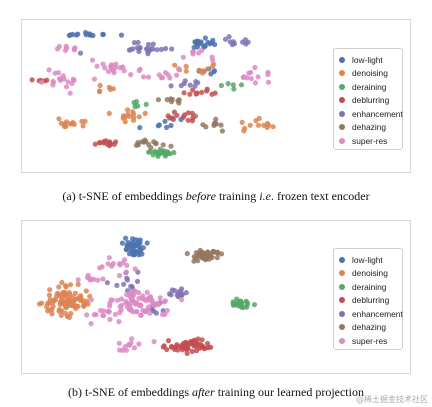 This screenshot has width=432, height=407. I want to click on caption-before-prefix: (a) t-SNE of embeddings, so click(124, 196).